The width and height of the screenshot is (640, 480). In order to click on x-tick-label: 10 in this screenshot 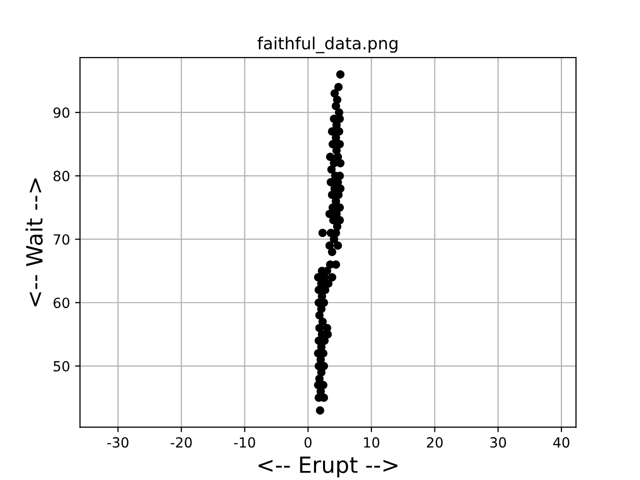, I will do `click(372, 442)`.